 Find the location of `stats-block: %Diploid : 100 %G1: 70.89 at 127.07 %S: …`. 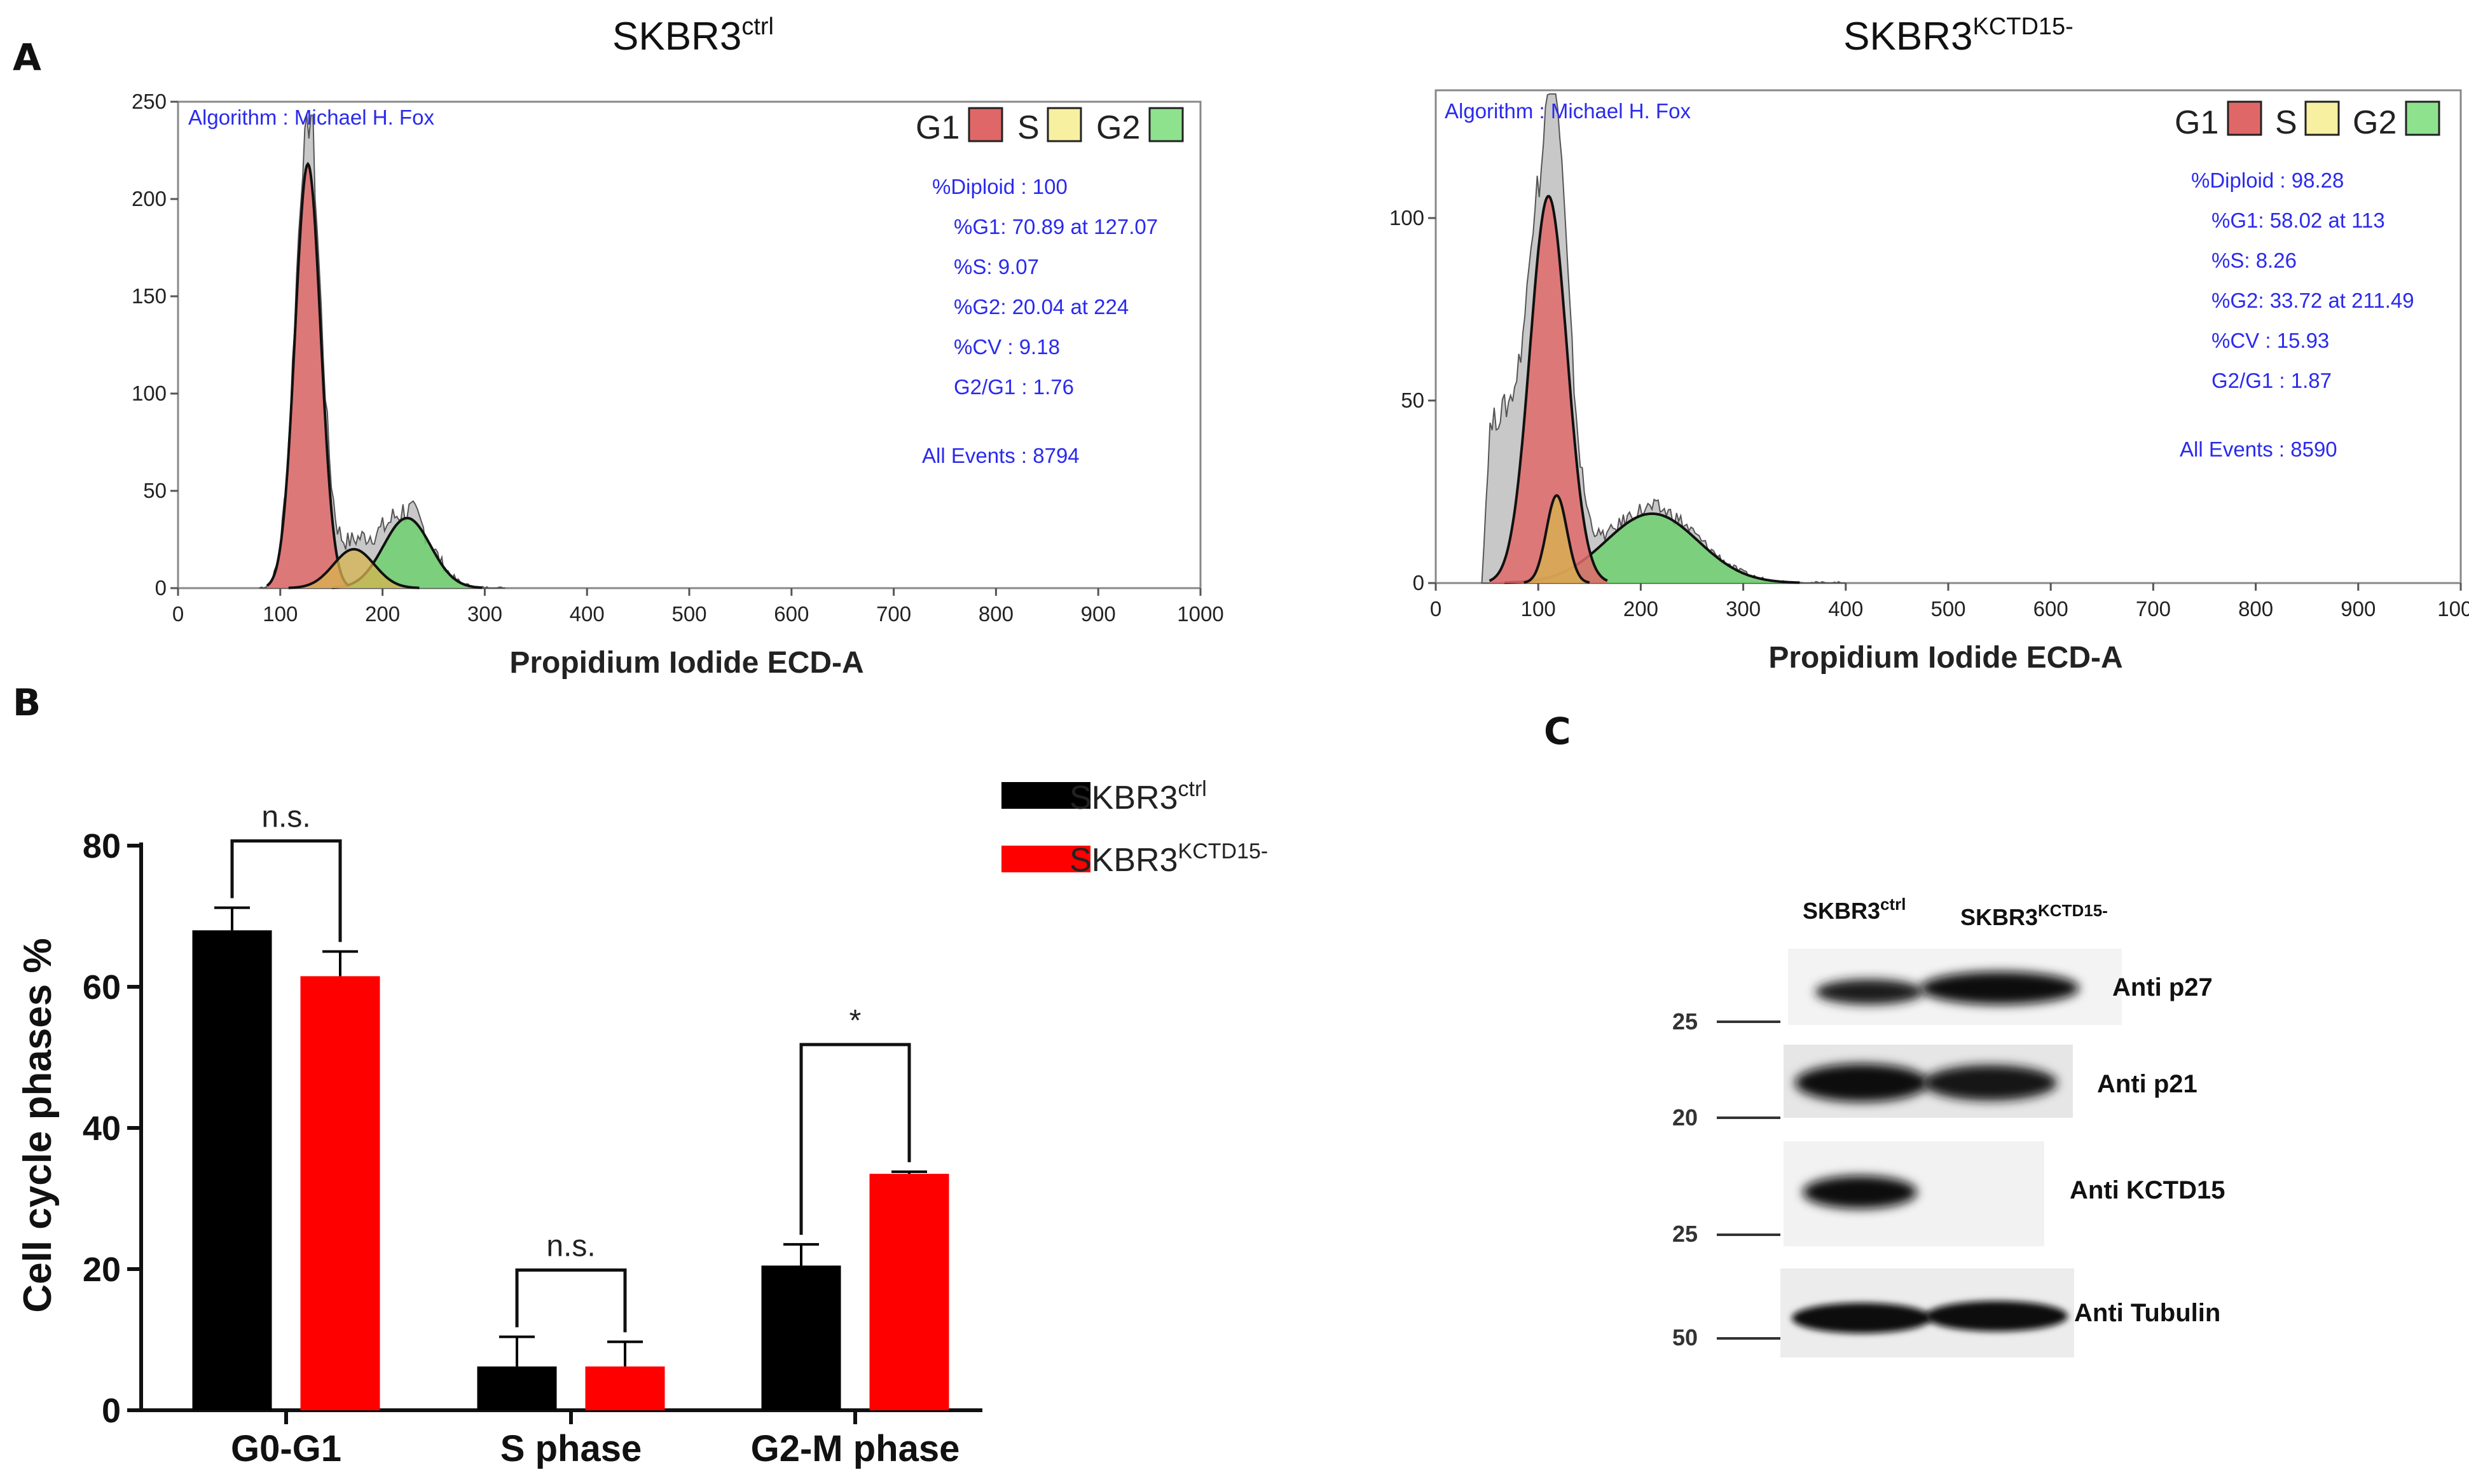

stats-block: %Diploid : 100 %G1: 70.89 at 127.07 %S: … is located at coordinates (1040, 321).